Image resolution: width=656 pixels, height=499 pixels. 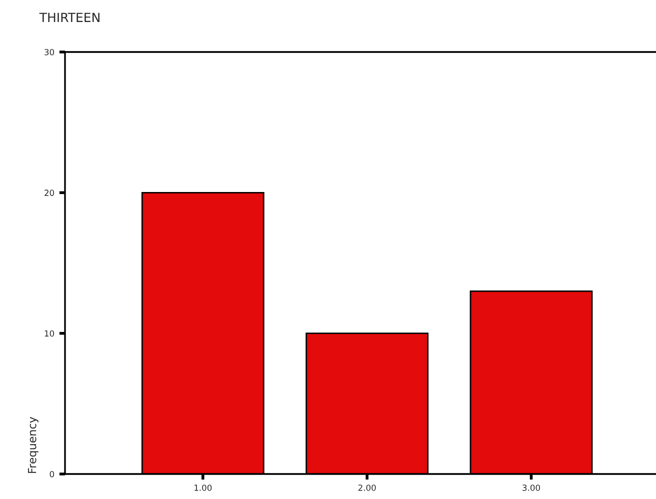 What do you see at coordinates (69, 17) in the screenshot?
I see `chart-title: THIRTEEN` at bounding box center [69, 17].